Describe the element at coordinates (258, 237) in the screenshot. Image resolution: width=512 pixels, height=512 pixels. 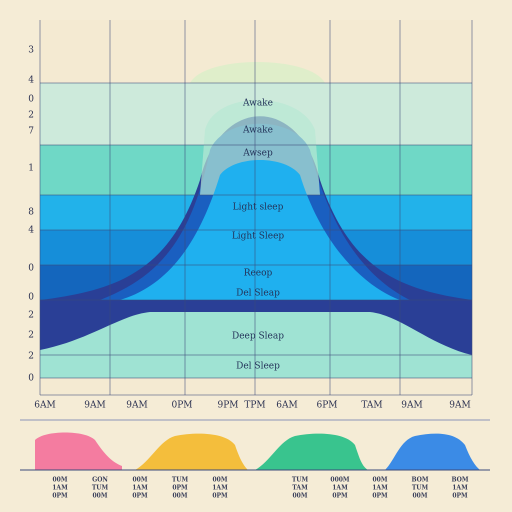
I see `stage-label: Light Sleep` at that location.